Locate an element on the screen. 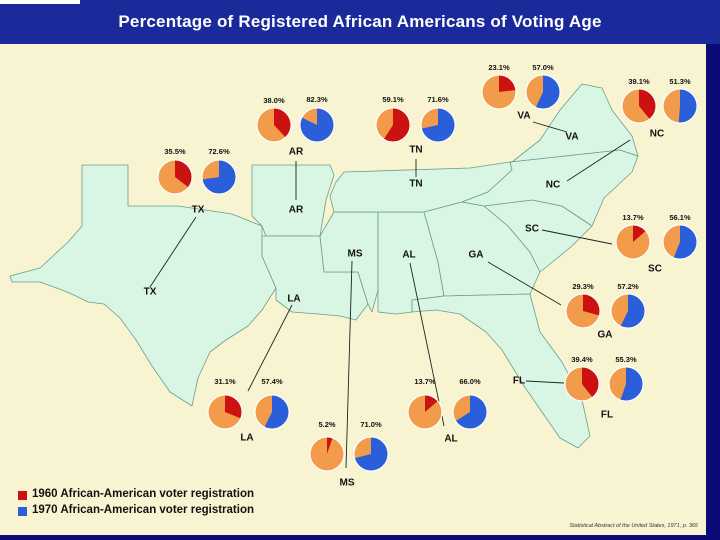  pie-1970-al-slice is located at coordinates (471, 412).